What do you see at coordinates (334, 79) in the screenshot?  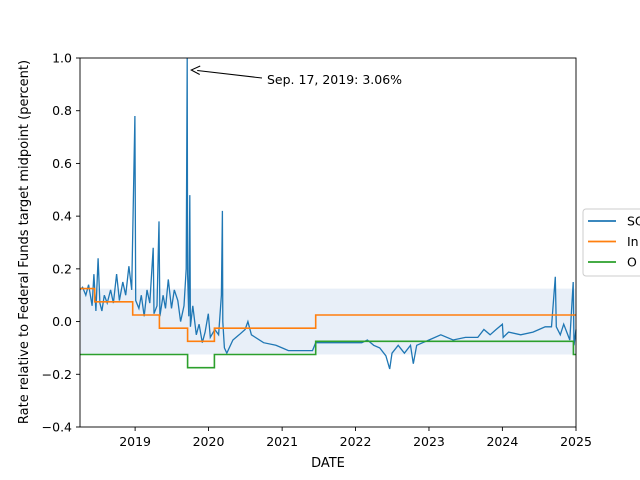 I see `annotation-text: Sep. 17, 2019: 3.06%` at bounding box center [334, 79].